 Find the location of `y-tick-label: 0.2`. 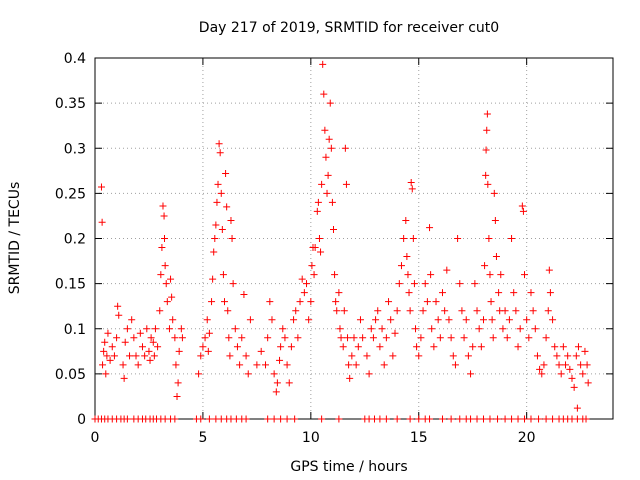

y-tick-label: 0.2 is located at coordinates (75, 240).